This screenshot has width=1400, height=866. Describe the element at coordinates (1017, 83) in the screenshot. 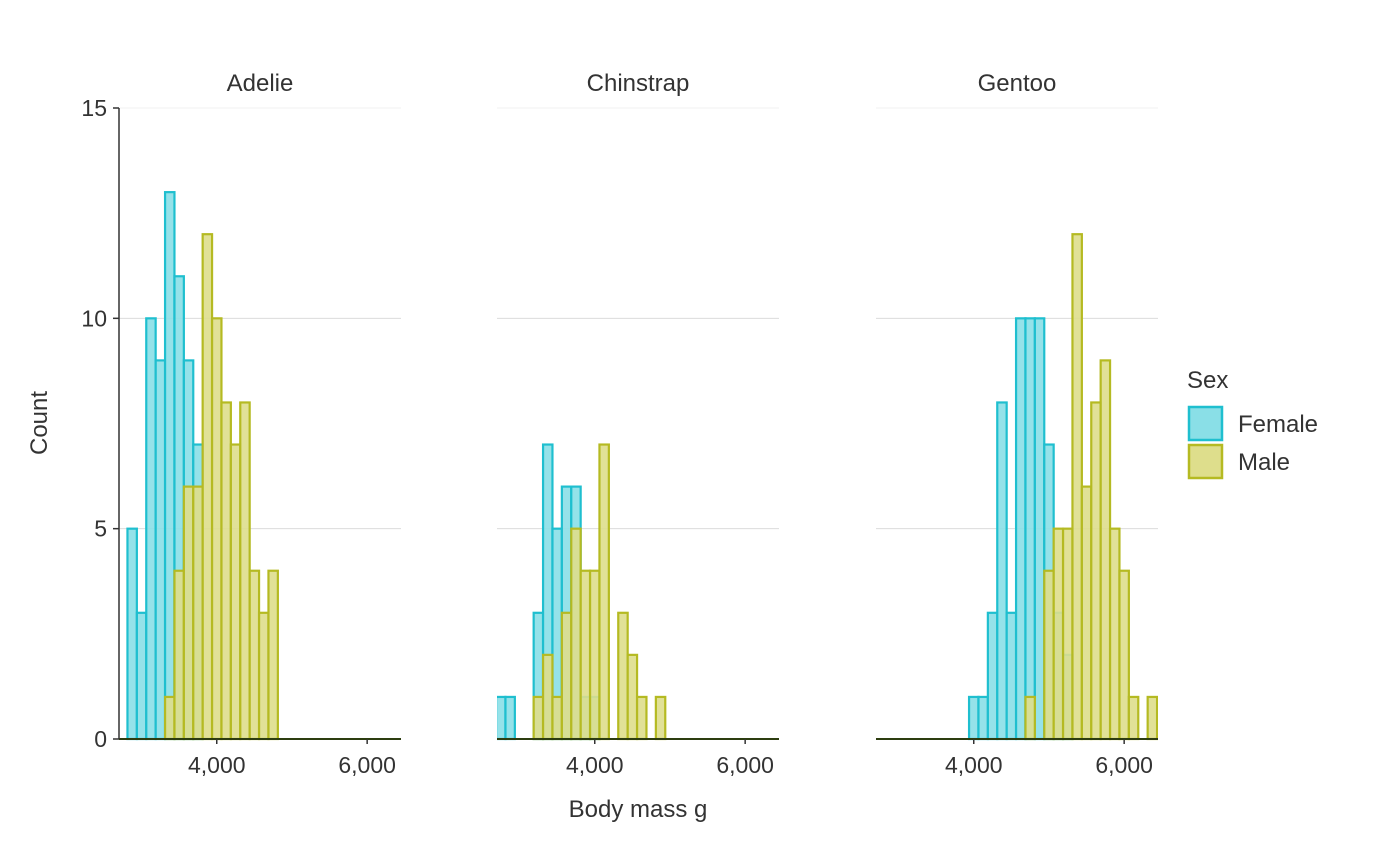

I see `panel-title: Gentoo` at that location.